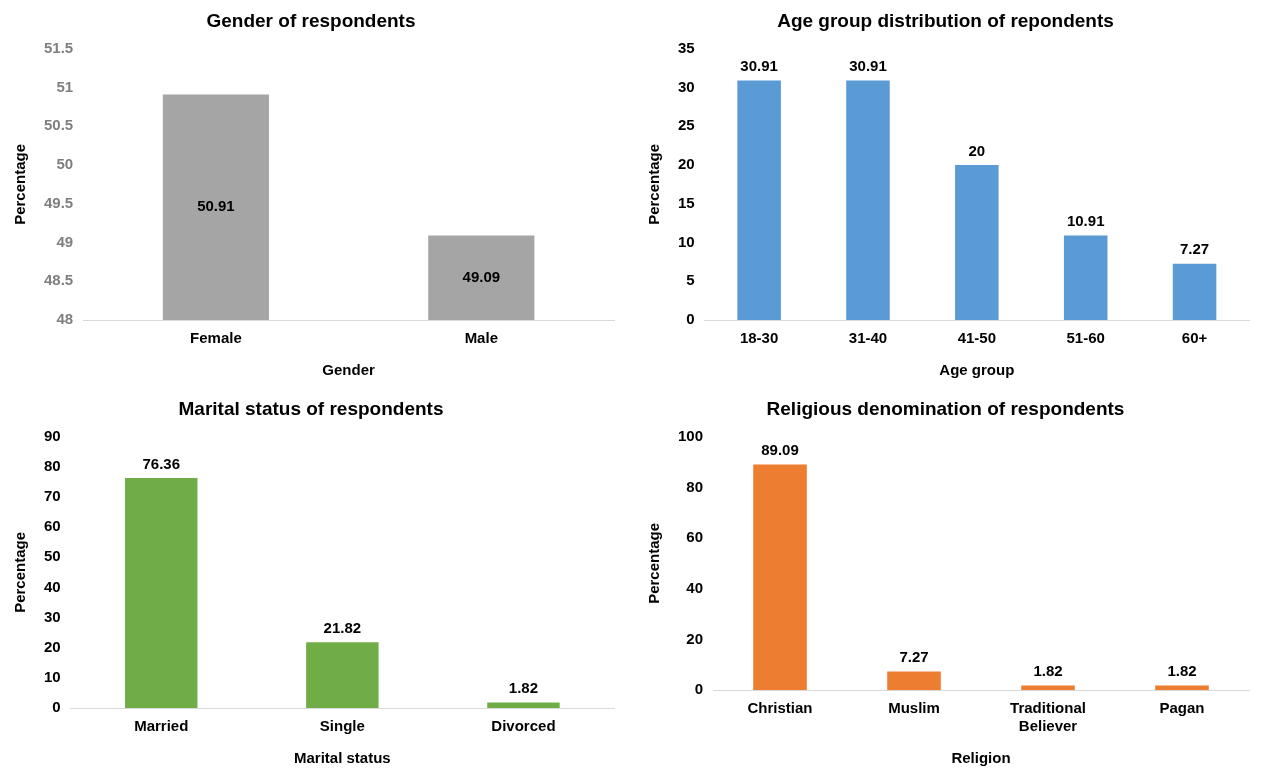 The width and height of the screenshot is (1269, 776). I want to click on y-tick-label: 100, so click(691, 435).